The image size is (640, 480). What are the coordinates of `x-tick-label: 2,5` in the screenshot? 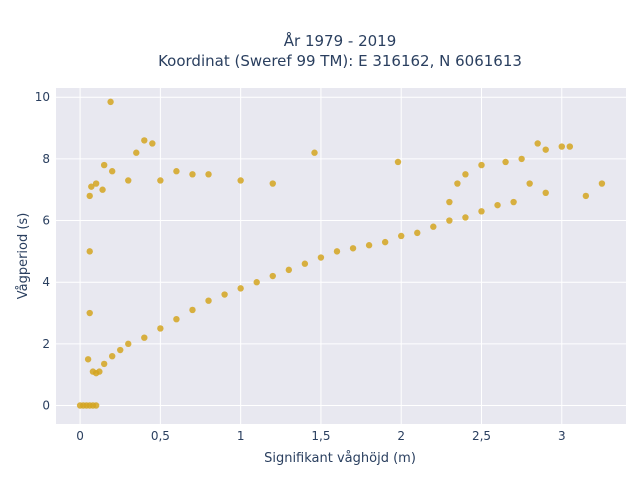 It's located at (481, 436).